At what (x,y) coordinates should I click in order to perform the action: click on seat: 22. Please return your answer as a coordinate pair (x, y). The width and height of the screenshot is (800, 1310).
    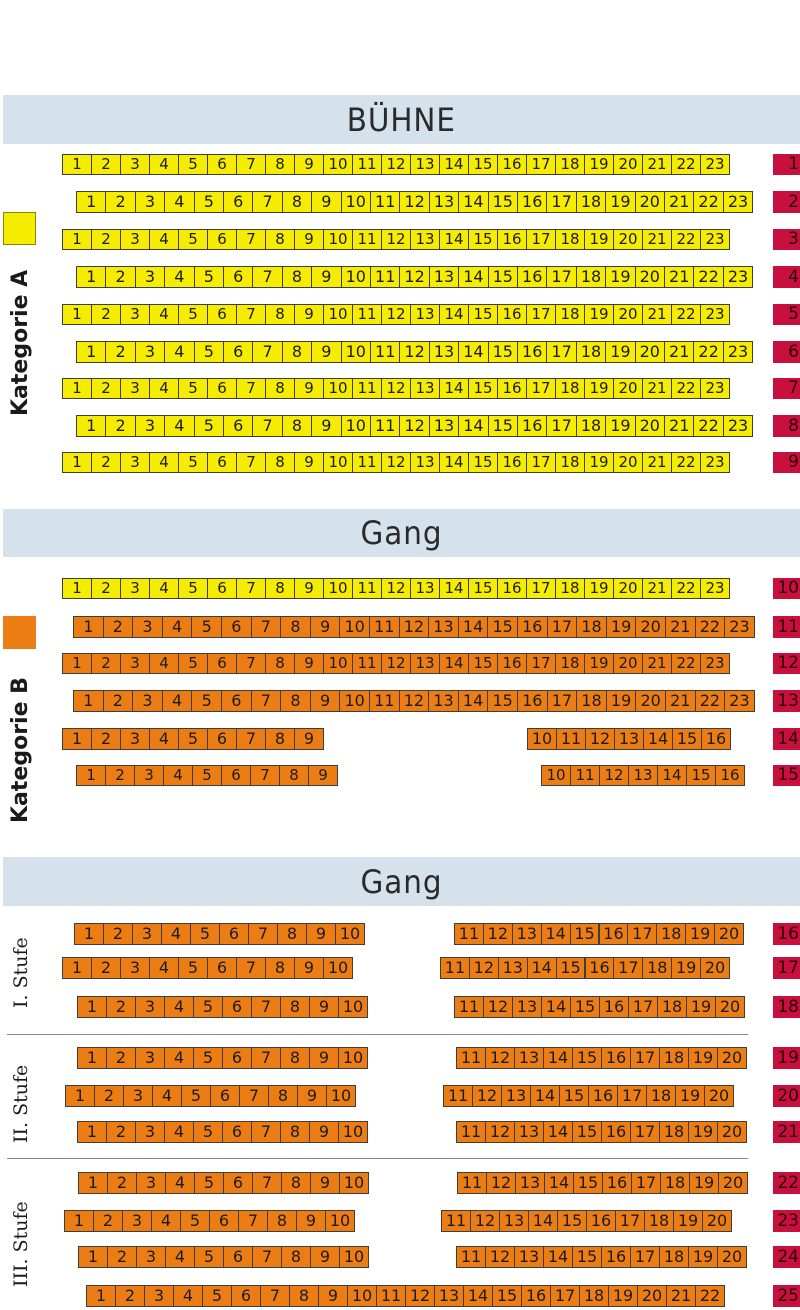
    Looking at the image, I should click on (686, 314).